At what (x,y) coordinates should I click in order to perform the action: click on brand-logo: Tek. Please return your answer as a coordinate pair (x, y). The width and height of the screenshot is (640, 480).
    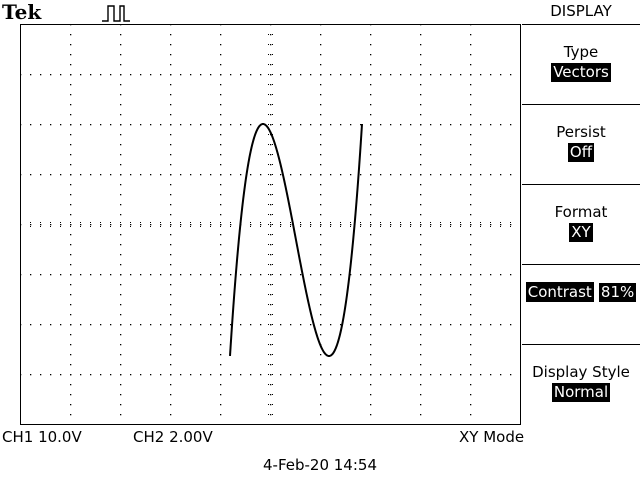
    Looking at the image, I should click on (22, 12).